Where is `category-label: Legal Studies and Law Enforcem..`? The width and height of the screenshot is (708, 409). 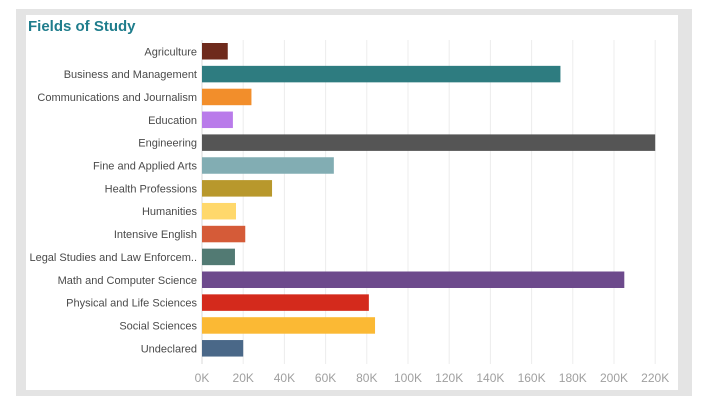 category-label: Legal Studies and Law Enforcem.. is located at coordinates (113, 258).